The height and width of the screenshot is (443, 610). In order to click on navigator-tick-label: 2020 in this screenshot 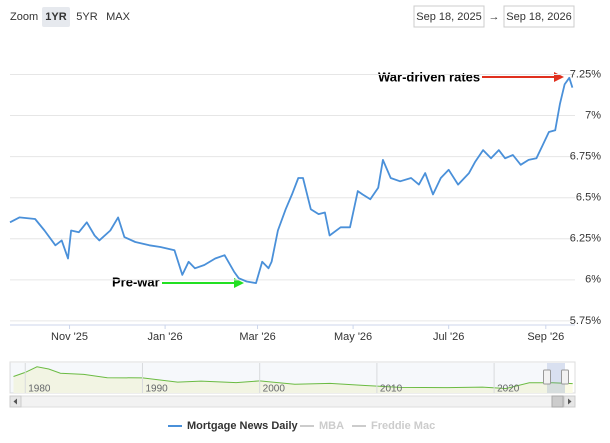, I will do `click(508, 389)`.